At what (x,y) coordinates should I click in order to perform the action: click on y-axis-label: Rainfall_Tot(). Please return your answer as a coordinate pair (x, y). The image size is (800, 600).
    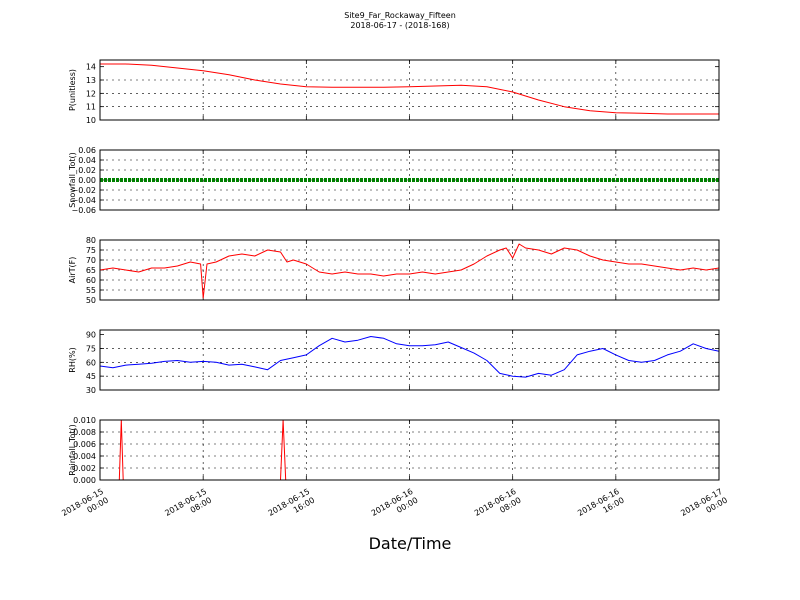
    Looking at the image, I should click on (72, 450).